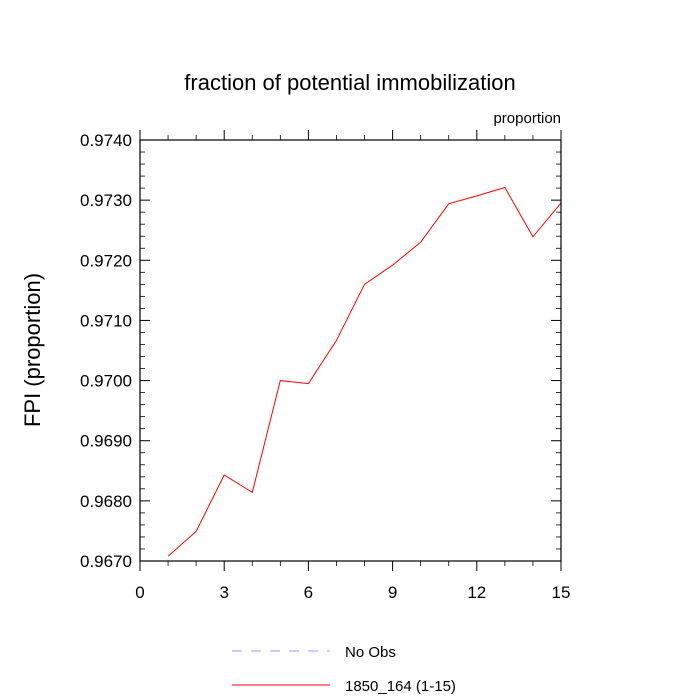 The image size is (700, 700). Describe the element at coordinates (527, 118) in the screenshot. I see `chart-subtitle: proportion` at that location.